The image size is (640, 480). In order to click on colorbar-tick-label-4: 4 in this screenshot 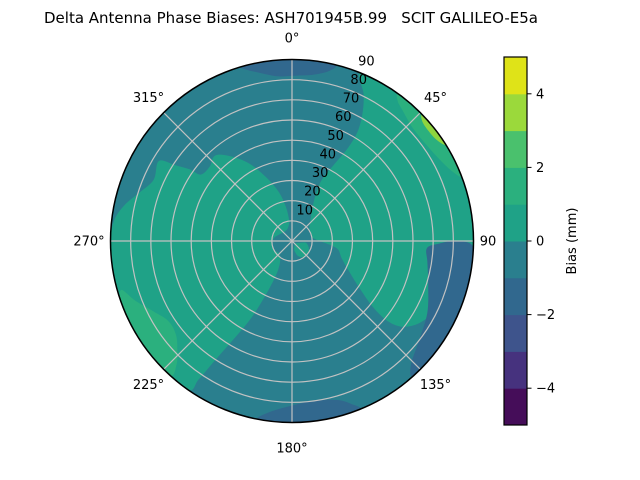, I will do `click(540, 94)`.